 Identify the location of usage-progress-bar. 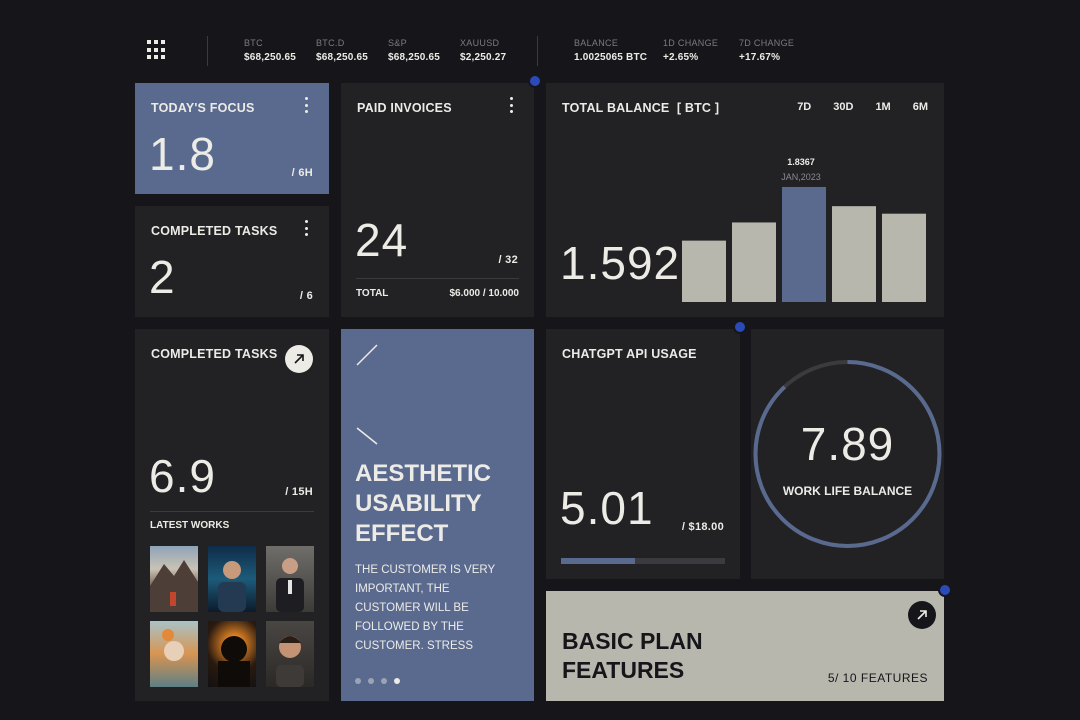
(643, 561).